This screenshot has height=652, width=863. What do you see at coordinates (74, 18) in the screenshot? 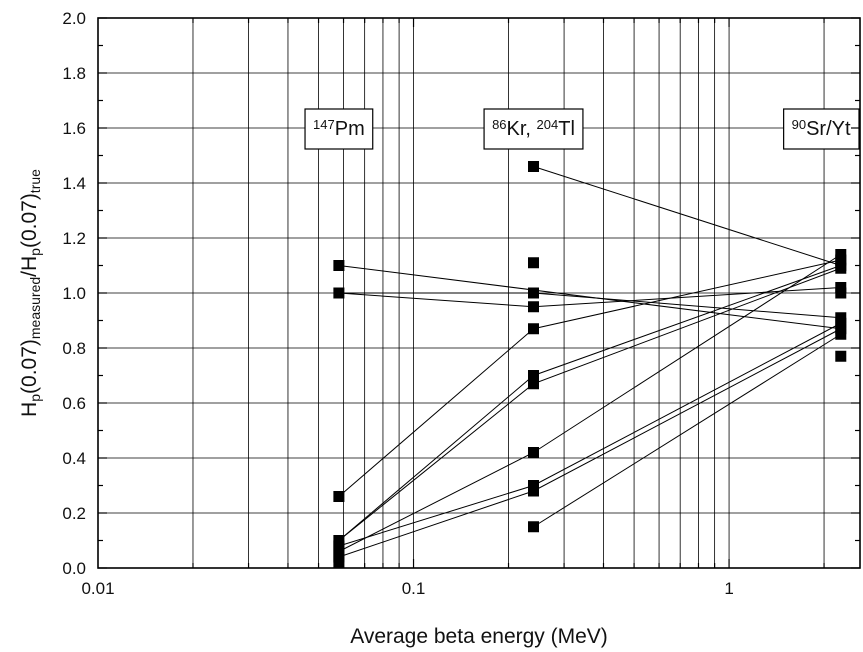
I see `y-tick-label: 2.0` at bounding box center [74, 18].